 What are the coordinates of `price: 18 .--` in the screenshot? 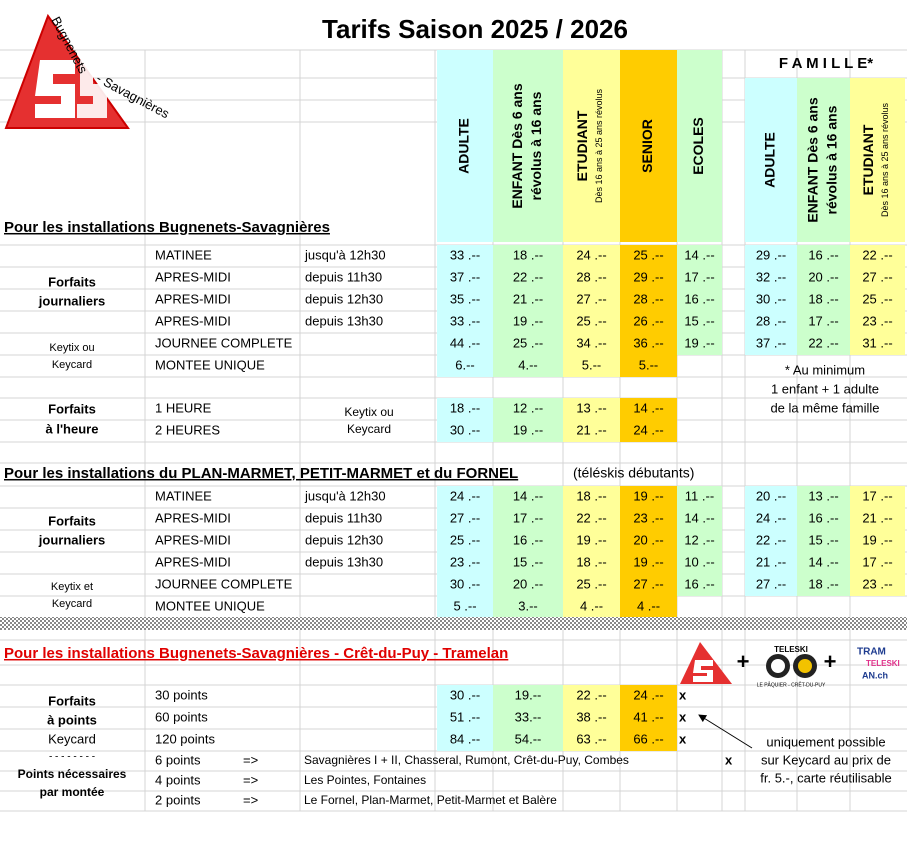 It's located at (465, 407).